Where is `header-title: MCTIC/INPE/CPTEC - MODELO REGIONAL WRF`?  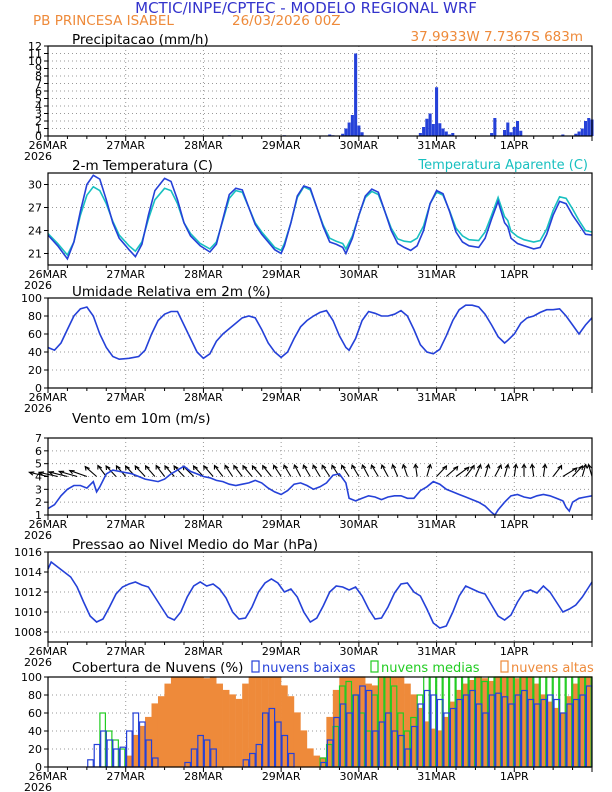 header-title: MCTIC/INPE/CPTEC - MODELO REGIONAL WRF is located at coordinates (306, 8).